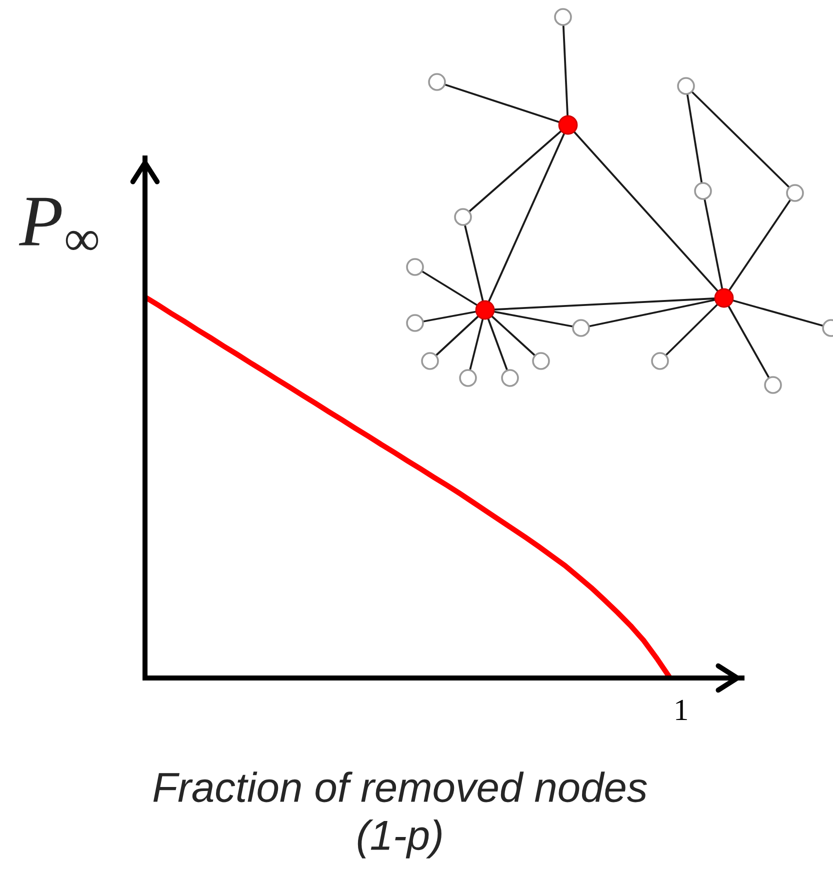 Image resolution: width=833 pixels, height=878 pixels. I want to click on x-axis-title: Fraction of removed nodes (1-p), so click(400, 815).